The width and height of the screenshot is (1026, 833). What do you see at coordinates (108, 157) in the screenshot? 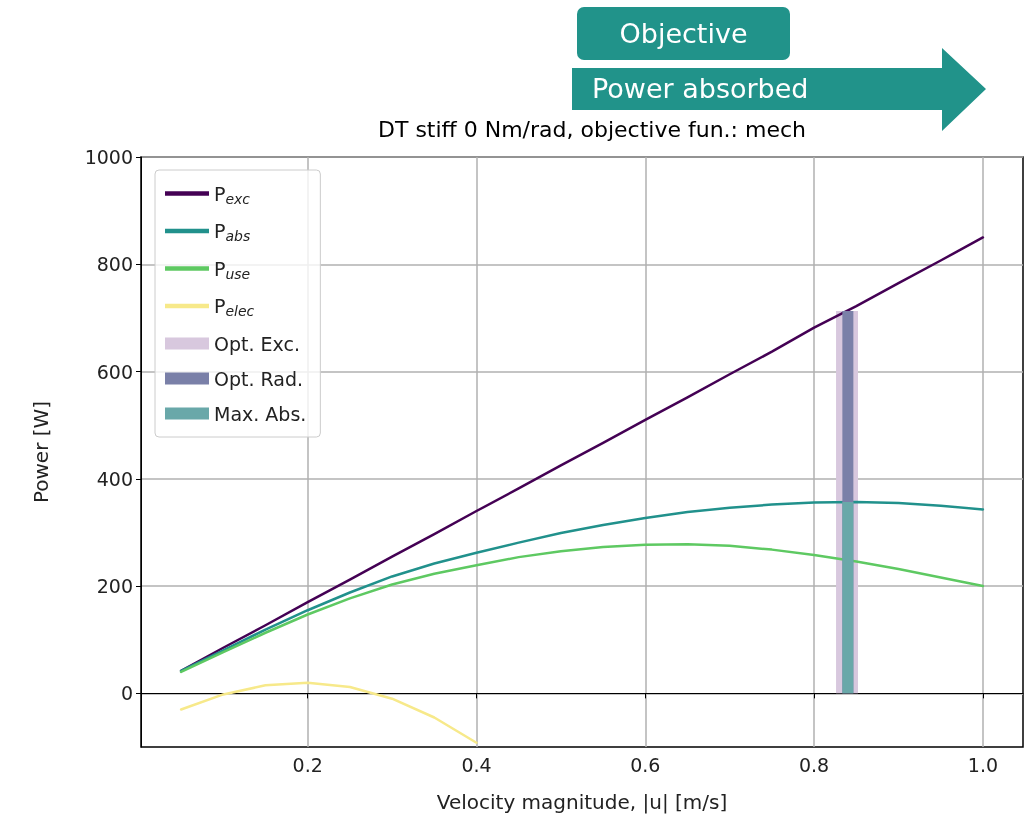
I see `y-tick-label: 1000` at bounding box center [108, 157].